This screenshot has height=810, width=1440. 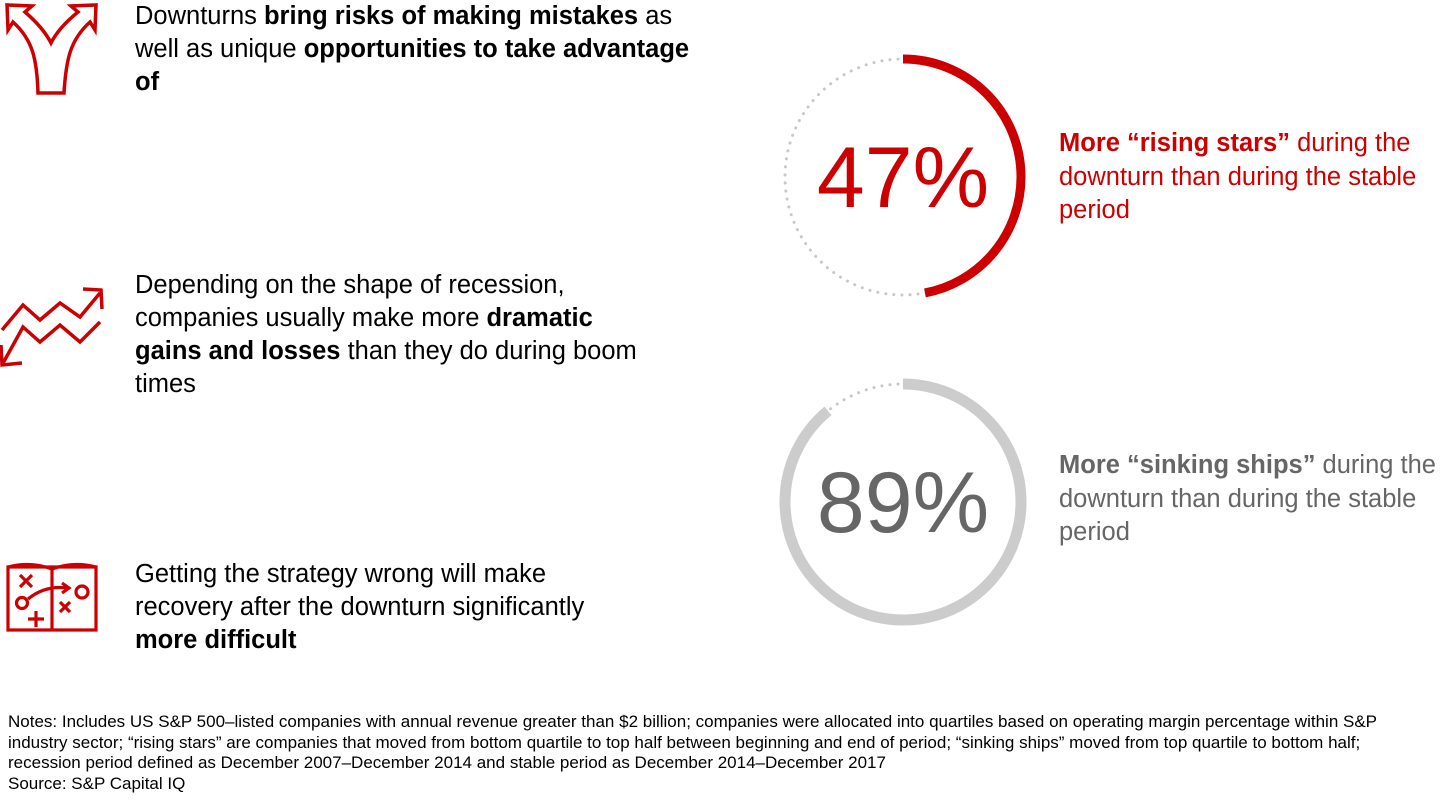 I want to click on point-text-segment: as well as unique, so click(x=404, y=32).